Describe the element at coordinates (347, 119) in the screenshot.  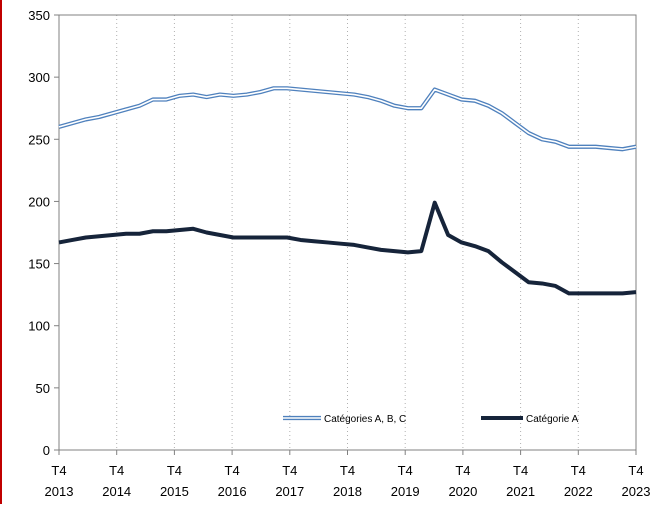
I see `series-line-abc-inner` at that location.